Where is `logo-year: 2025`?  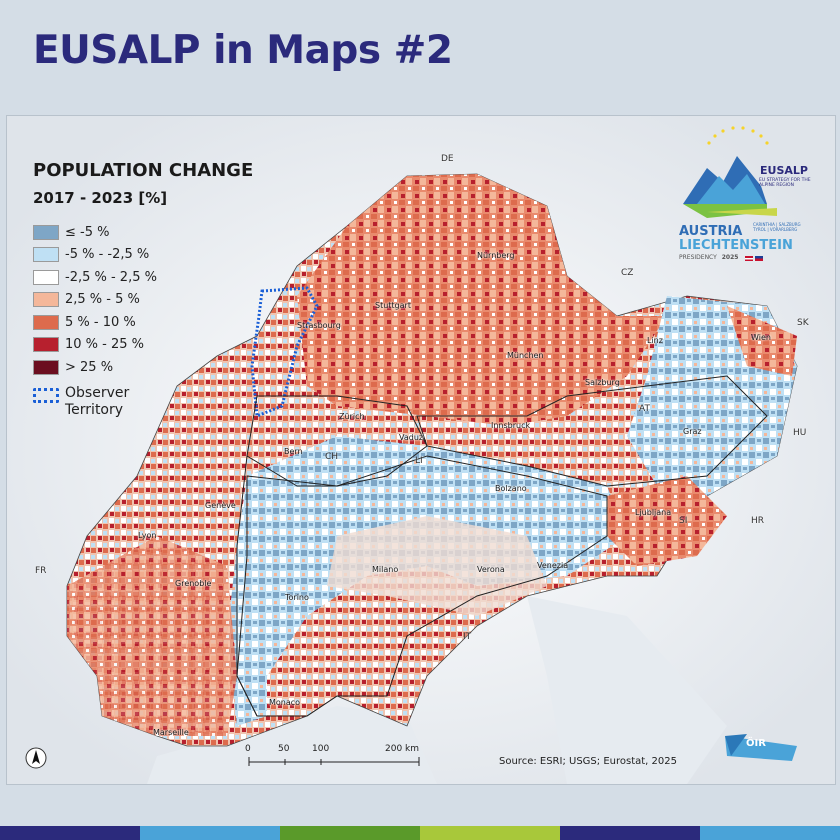
logo-year: 2025 is located at coordinates (730, 257).